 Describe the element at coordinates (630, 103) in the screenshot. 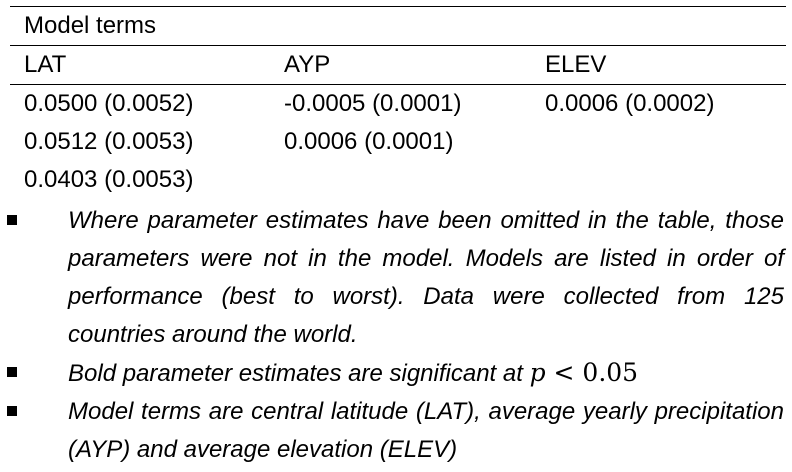

I see `table-cell: 0.0006 (0.0002)` at that location.